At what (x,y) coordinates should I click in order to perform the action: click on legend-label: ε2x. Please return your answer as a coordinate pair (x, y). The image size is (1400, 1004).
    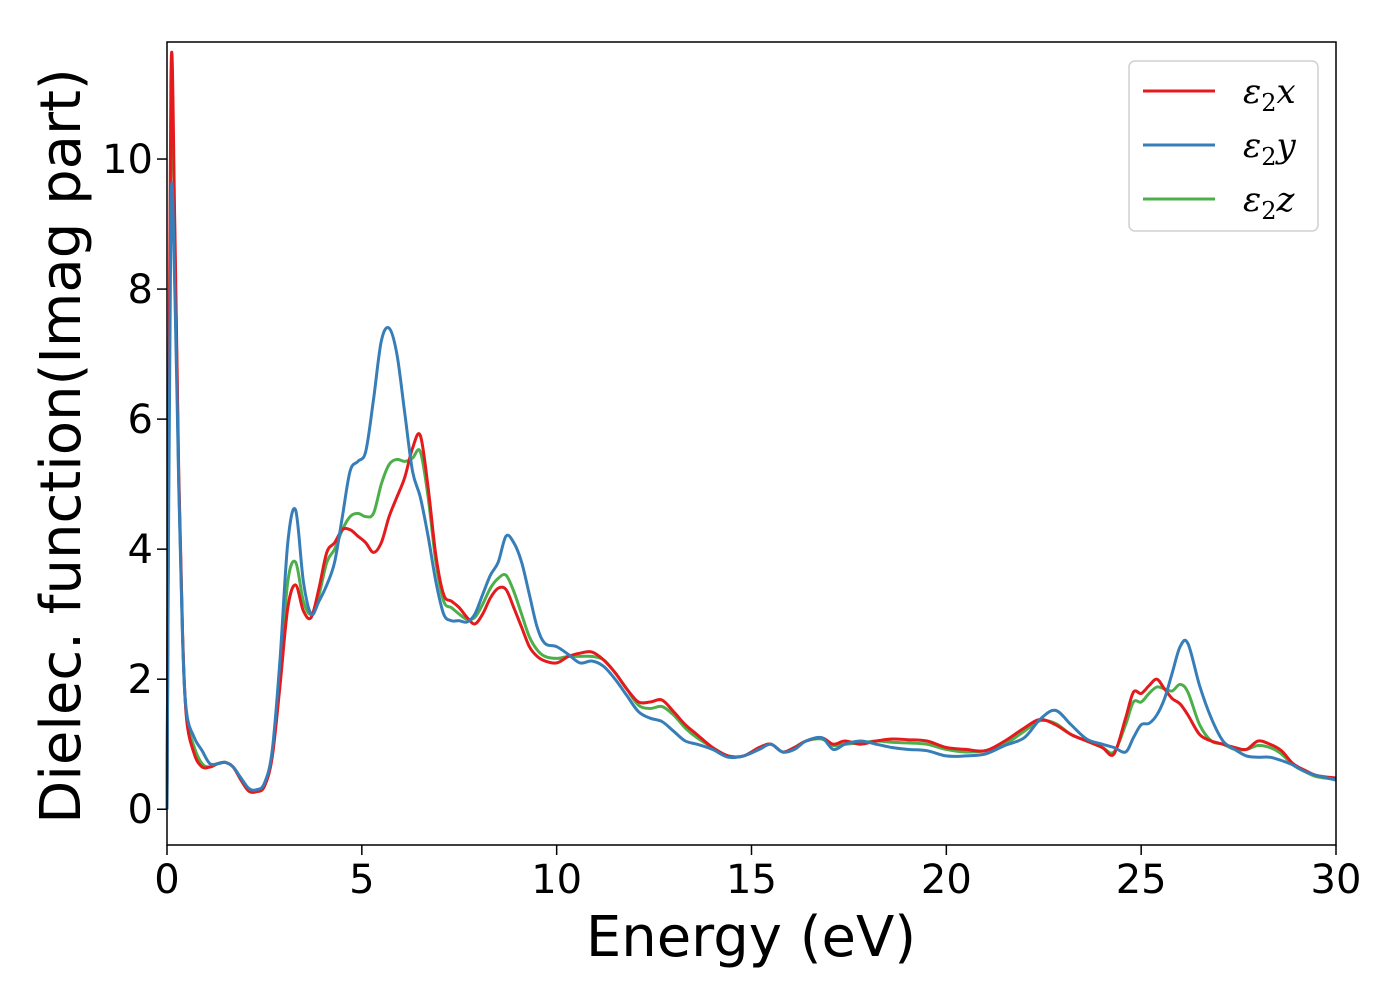
    Looking at the image, I should click on (1269, 94).